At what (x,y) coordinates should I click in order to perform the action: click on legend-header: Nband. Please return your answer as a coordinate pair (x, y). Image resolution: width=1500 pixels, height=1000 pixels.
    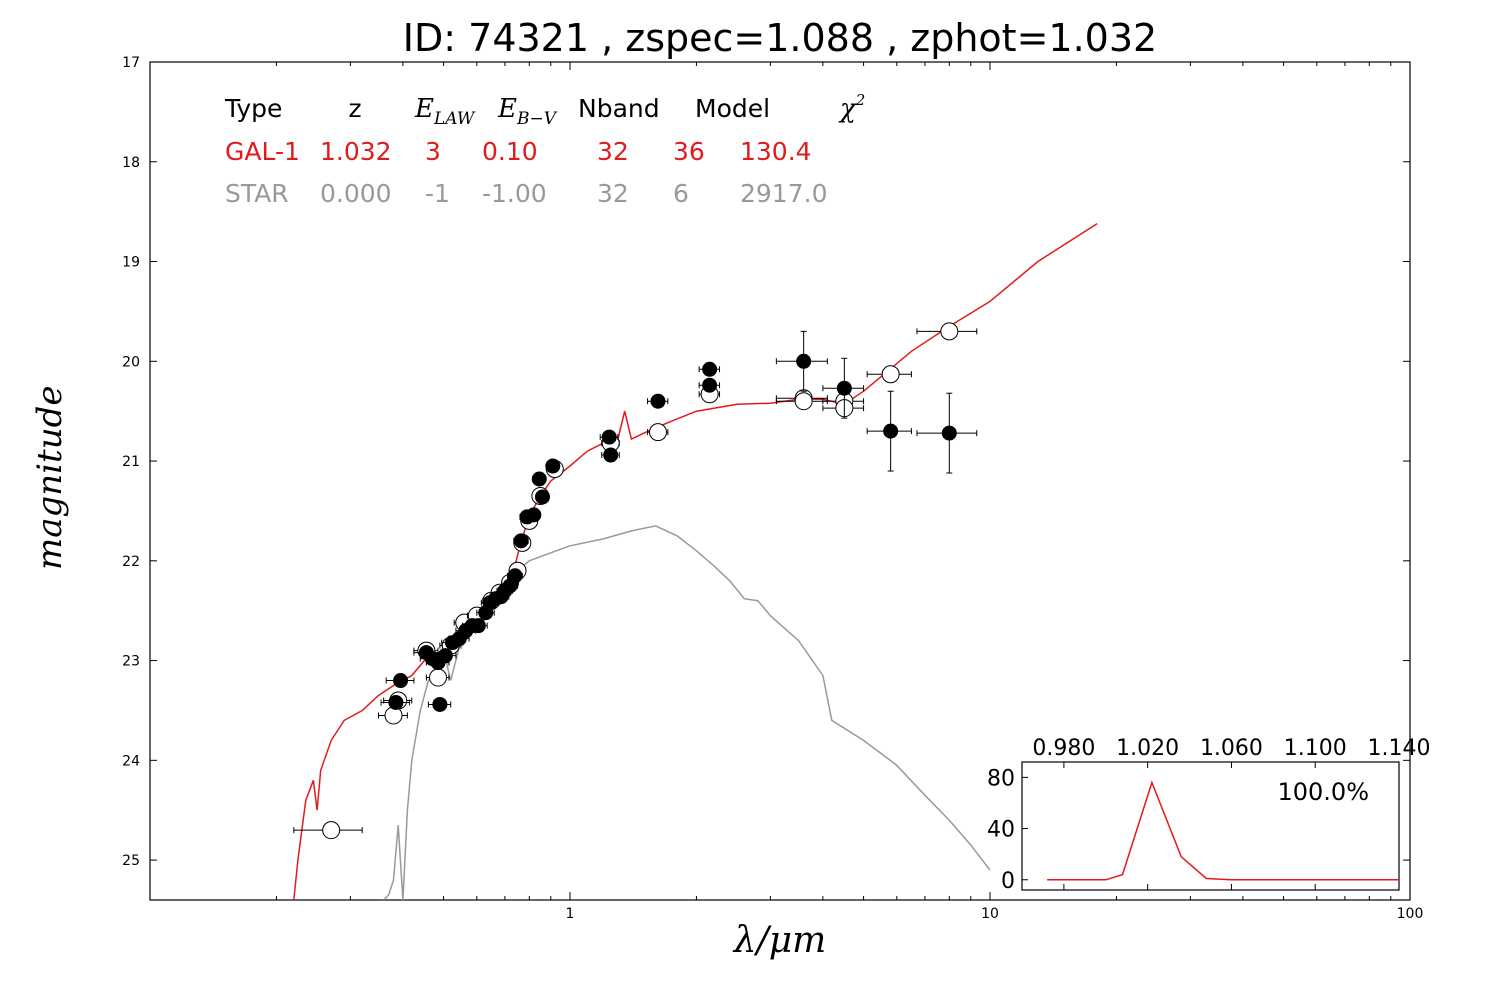
    Looking at the image, I should click on (619, 108).